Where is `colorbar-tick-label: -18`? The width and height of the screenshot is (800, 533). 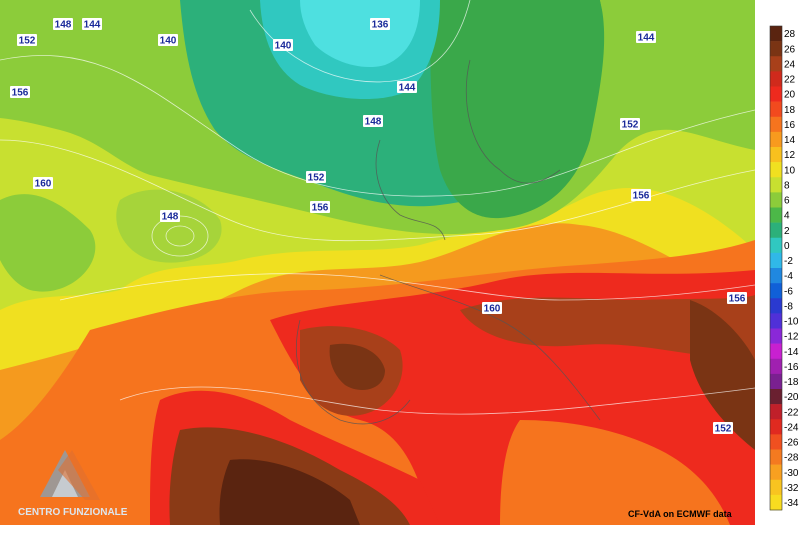 colorbar-tick-label: -18 is located at coordinates (791, 382).